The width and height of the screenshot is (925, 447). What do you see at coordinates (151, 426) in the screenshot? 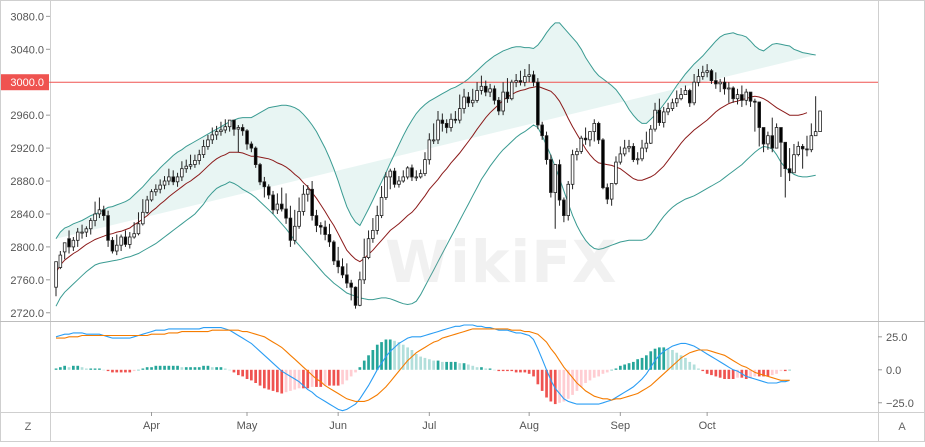
I see `time-tick-label: Apr` at bounding box center [151, 426].